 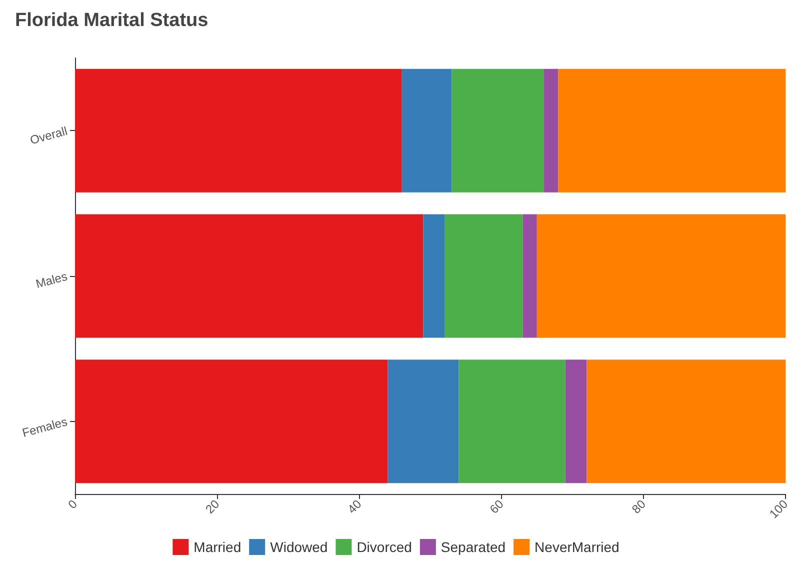 I want to click on y-tick-label: Males, so click(x=51, y=280).